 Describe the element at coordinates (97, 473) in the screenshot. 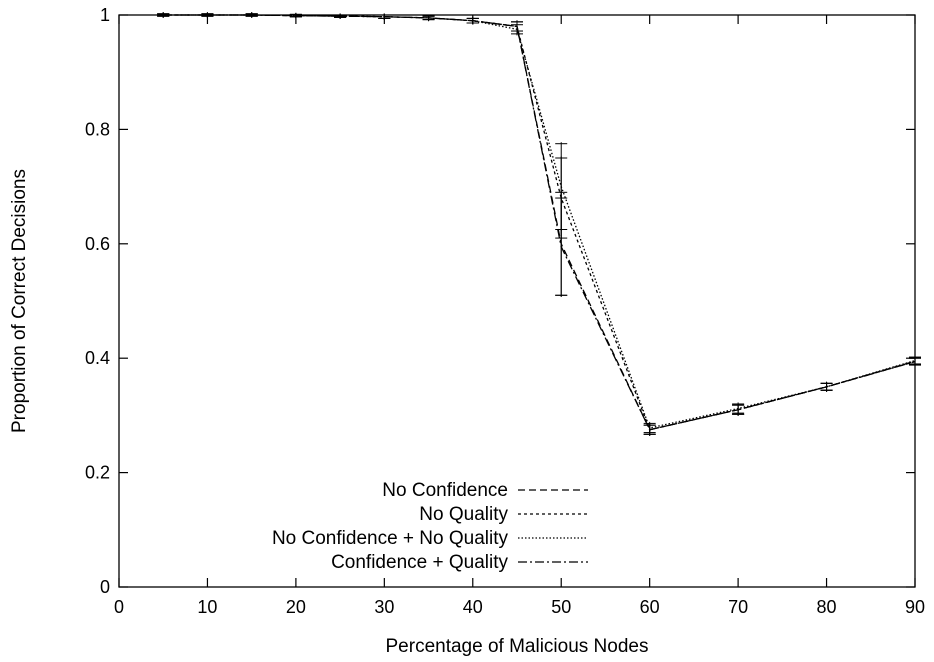

I see `y-tick-label: 0.2` at that location.